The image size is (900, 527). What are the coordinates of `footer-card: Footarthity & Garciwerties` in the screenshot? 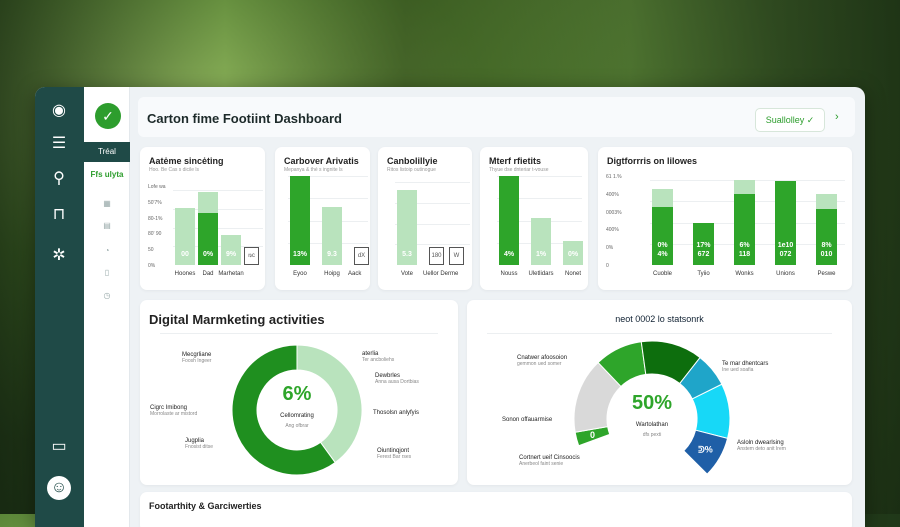 It's located at (496, 509).